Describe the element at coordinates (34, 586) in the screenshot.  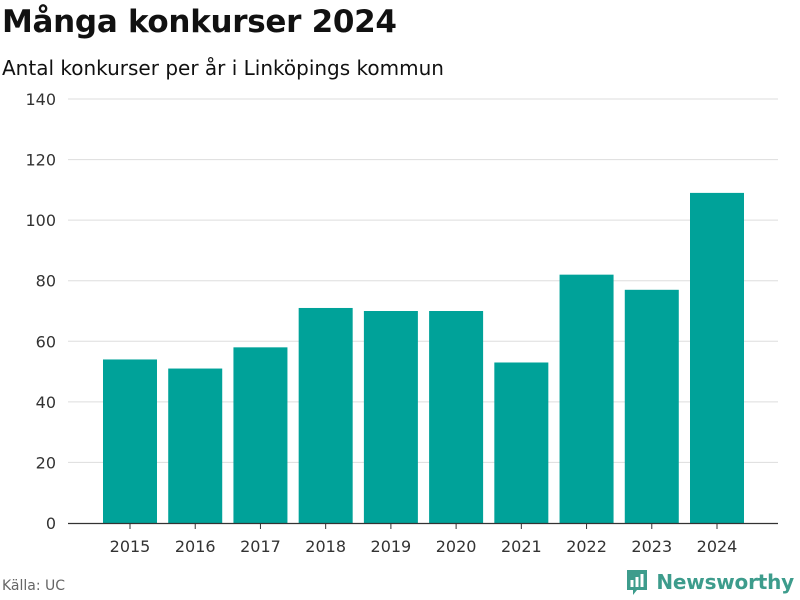
I see `source-note: Källa: UC` at that location.